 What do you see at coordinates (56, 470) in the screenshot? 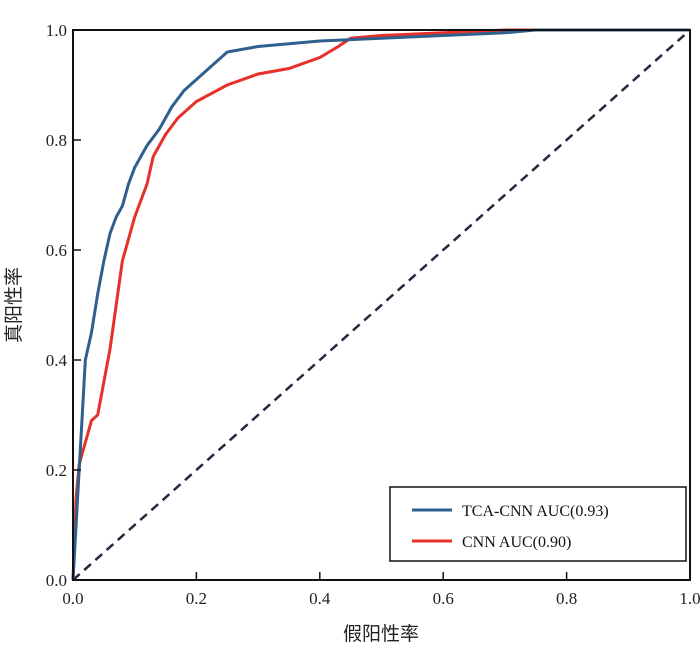
I see `y-tick-label: 0.2` at bounding box center [56, 470].